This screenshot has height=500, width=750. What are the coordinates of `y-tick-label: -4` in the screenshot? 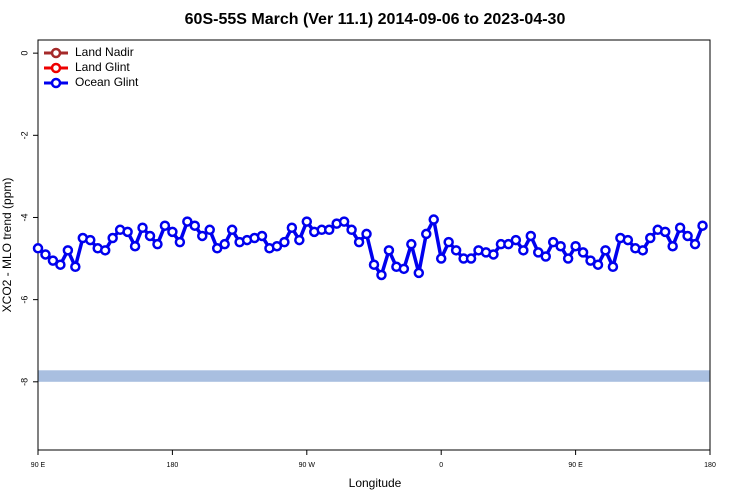 It's located at (24, 217).